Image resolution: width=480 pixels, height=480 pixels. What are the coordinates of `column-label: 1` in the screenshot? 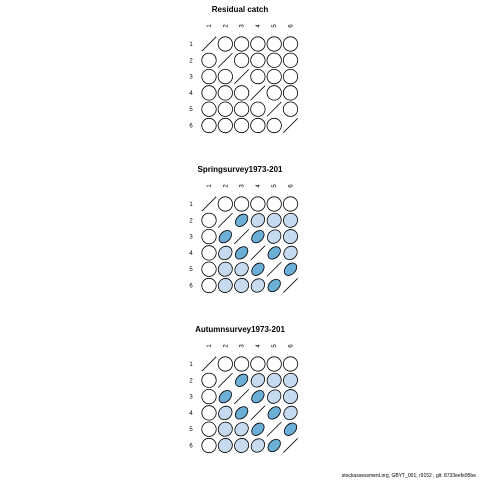 It's located at (210, 26).